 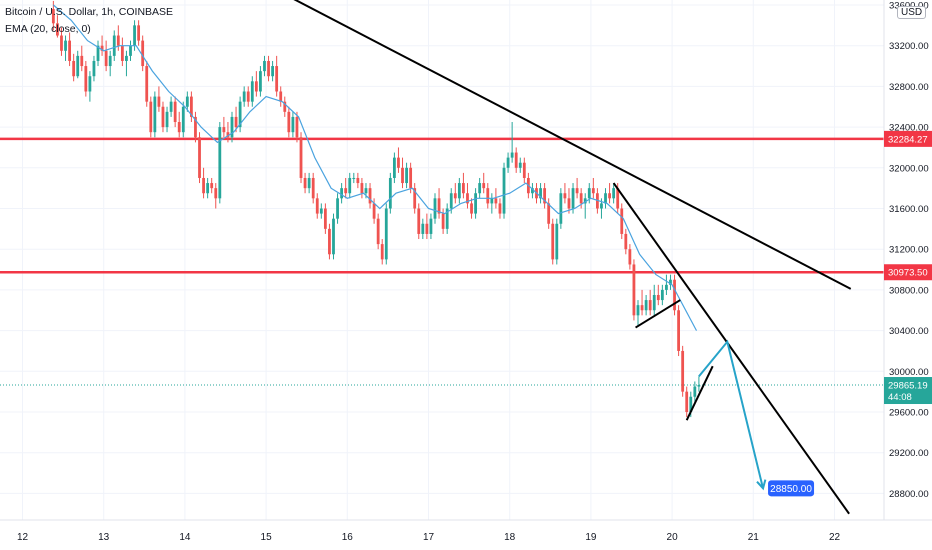 I want to click on level-price-tag, so click(x=908, y=138).